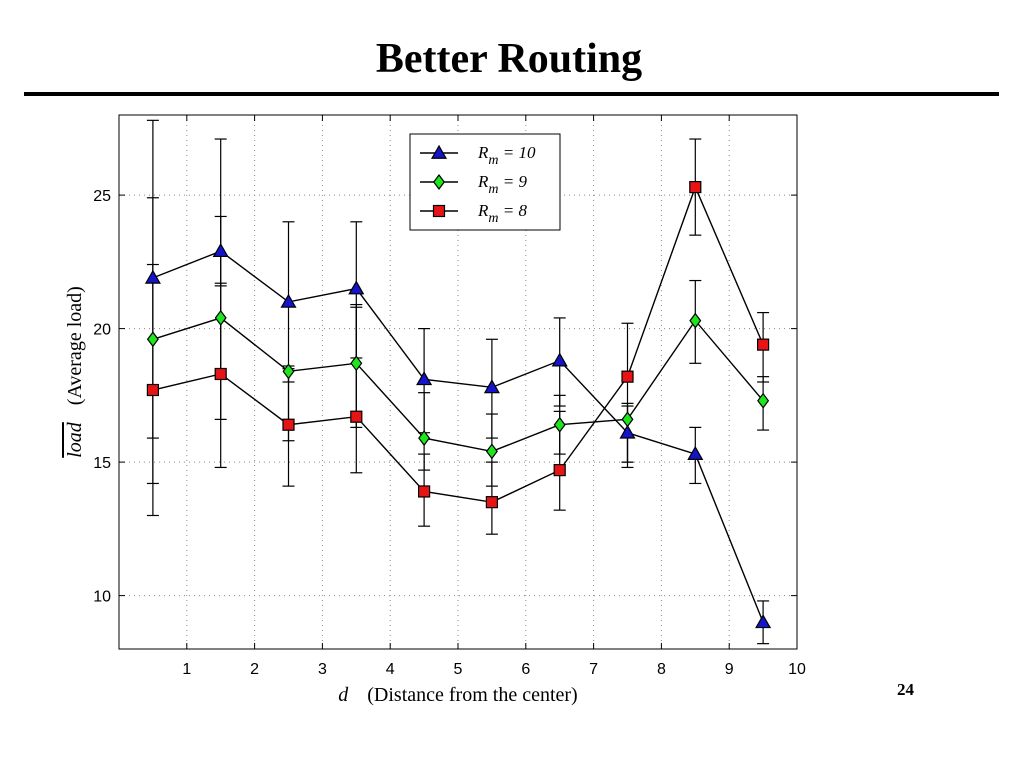  What do you see at coordinates (797, 669) in the screenshot?
I see `x-tick-label: 10` at bounding box center [797, 669].